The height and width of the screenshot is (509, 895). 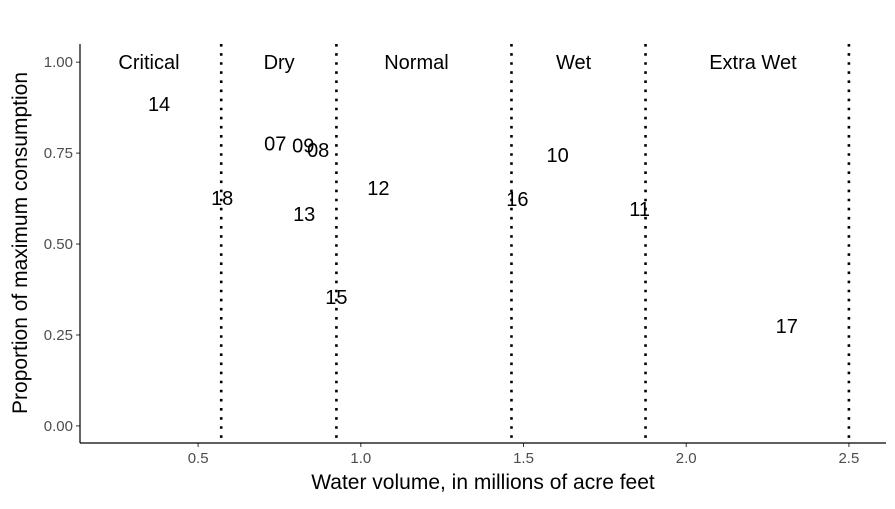 I want to click on y-axis-title: Proportion of maximum consumption, so click(x=20, y=243).